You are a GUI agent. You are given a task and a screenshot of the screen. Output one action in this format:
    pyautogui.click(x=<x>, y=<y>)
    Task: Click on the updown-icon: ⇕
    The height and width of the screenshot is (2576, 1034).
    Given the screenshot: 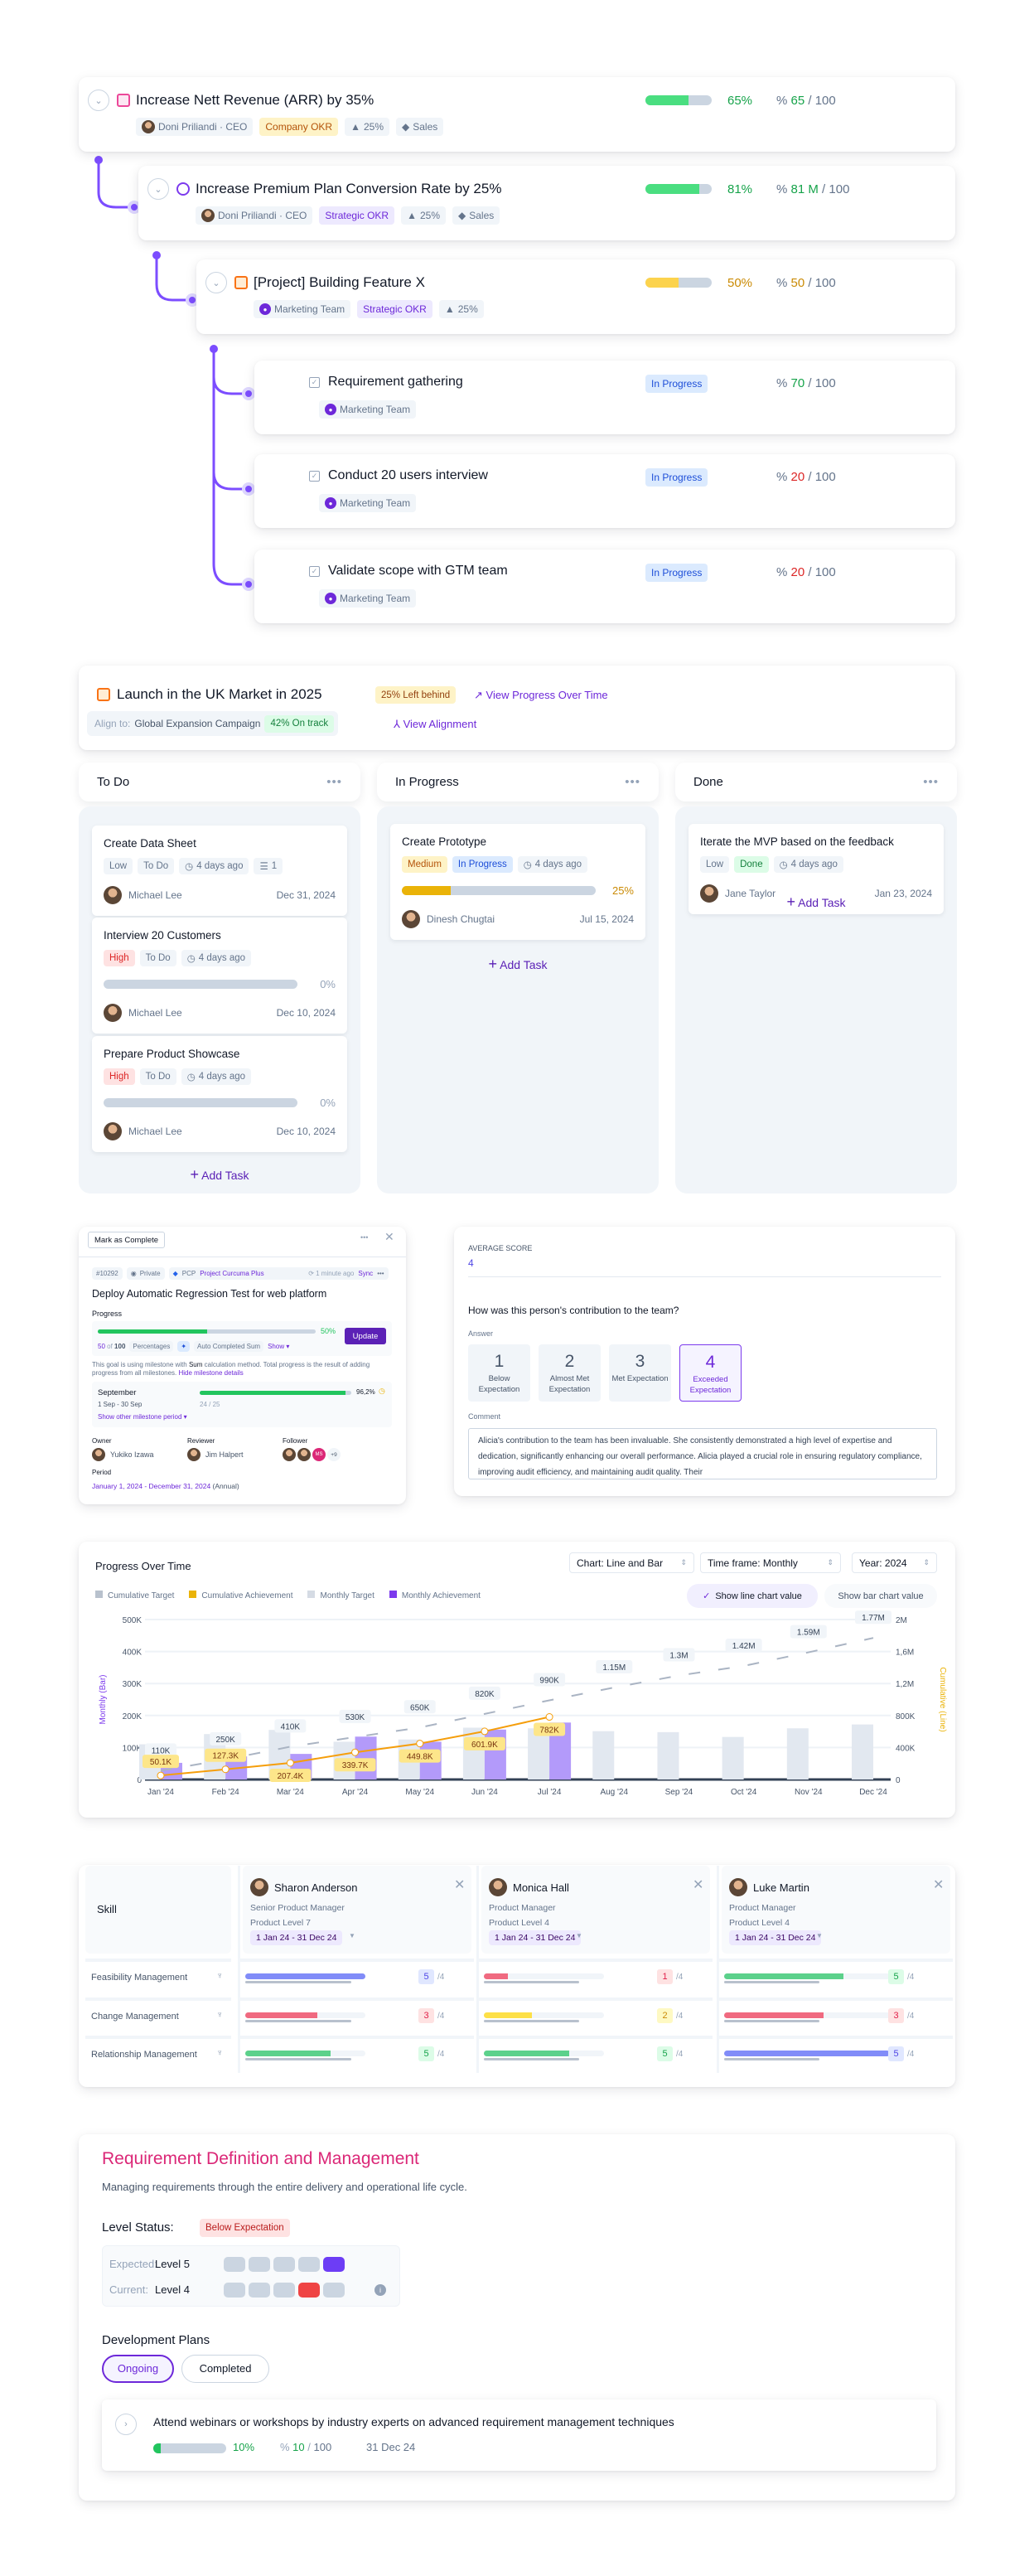 What is the action you would take?
    pyautogui.click(x=830, y=1562)
    